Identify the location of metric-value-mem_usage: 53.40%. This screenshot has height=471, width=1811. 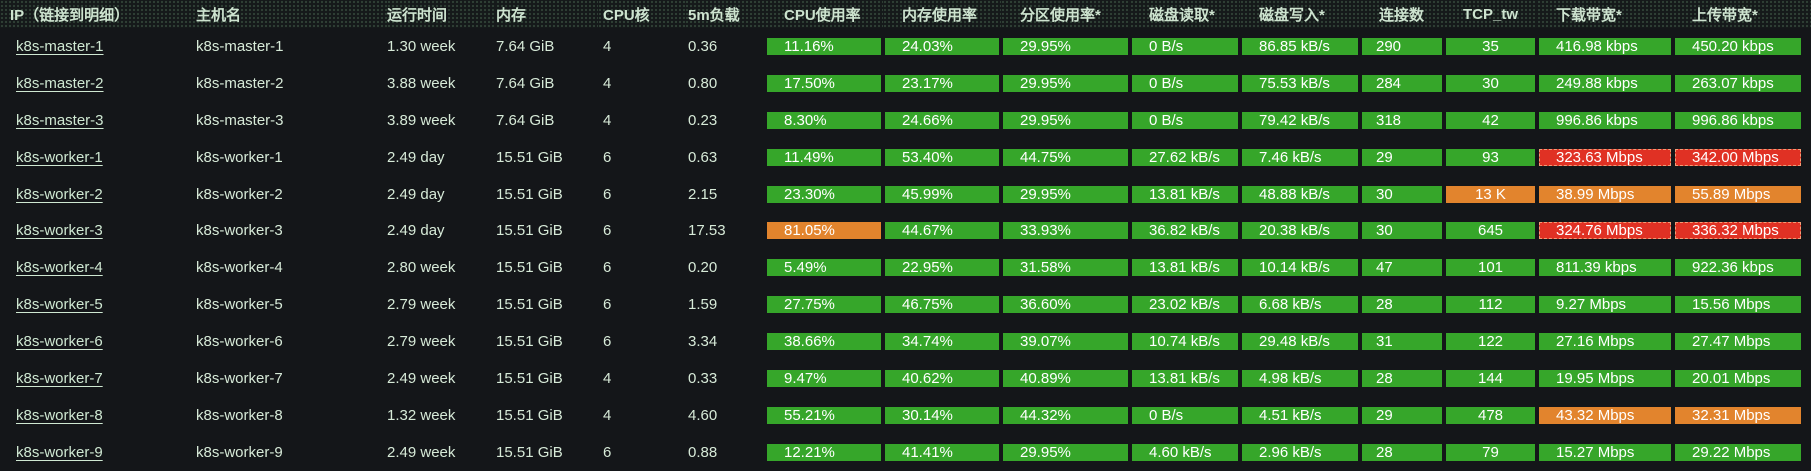
(942, 157).